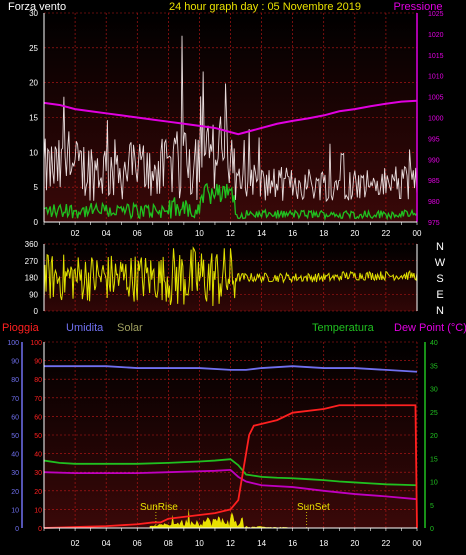  What do you see at coordinates (15, 362) in the screenshot?
I see `y-tick-label-humidity: 90` at bounding box center [15, 362].